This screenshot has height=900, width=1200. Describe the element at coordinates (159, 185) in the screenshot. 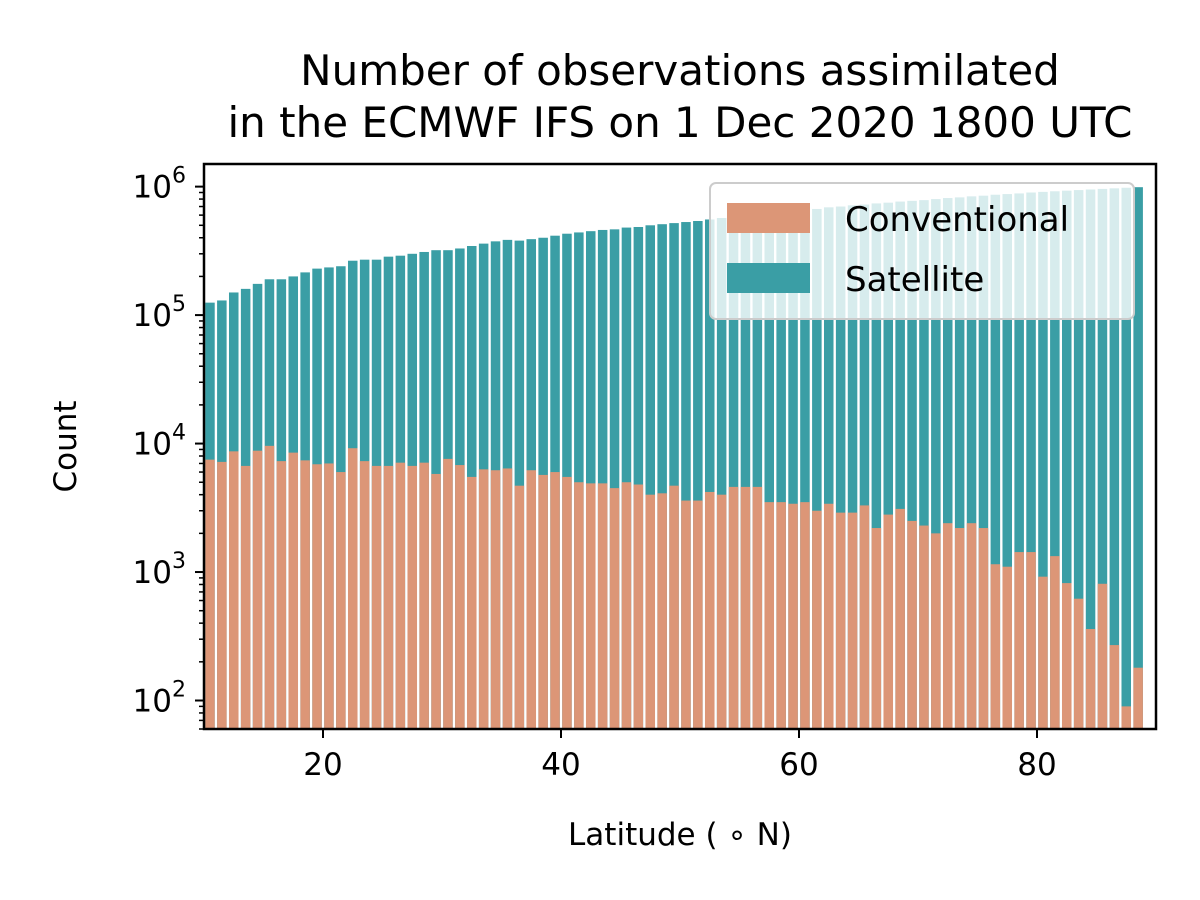

I see `y-tick-label: 10⁶` at that location.